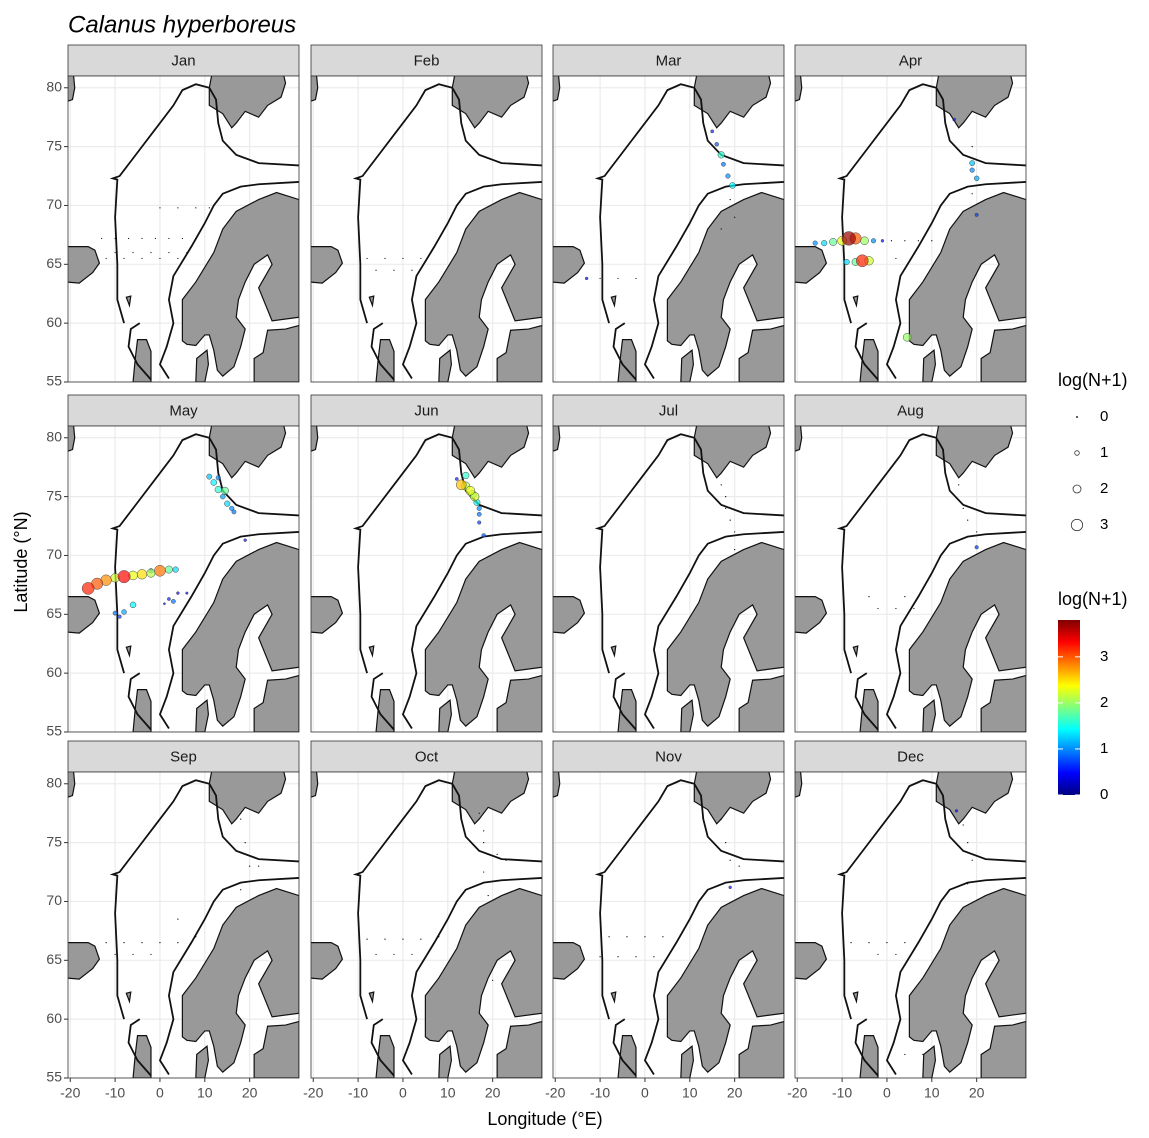  What do you see at coordinates (842, 1093) in the screenshot?
I see `x-tick-label: -10` at bounding box center [842, 1093].